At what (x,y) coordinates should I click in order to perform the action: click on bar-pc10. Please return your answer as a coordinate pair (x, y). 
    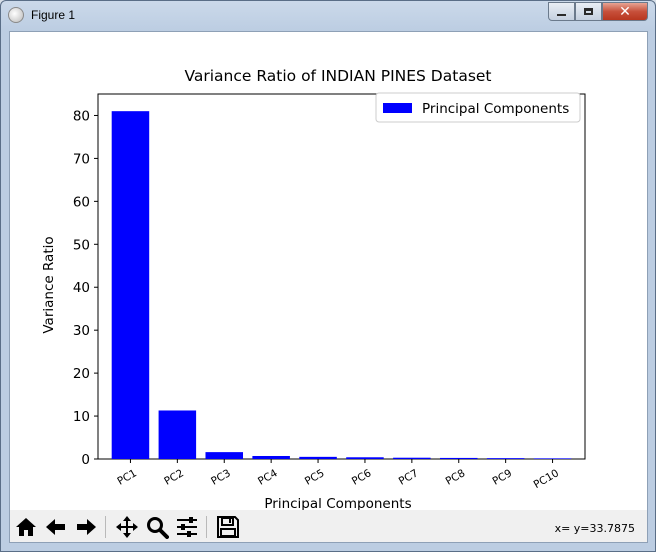
    Looking at the image, I should click on (552, 458).